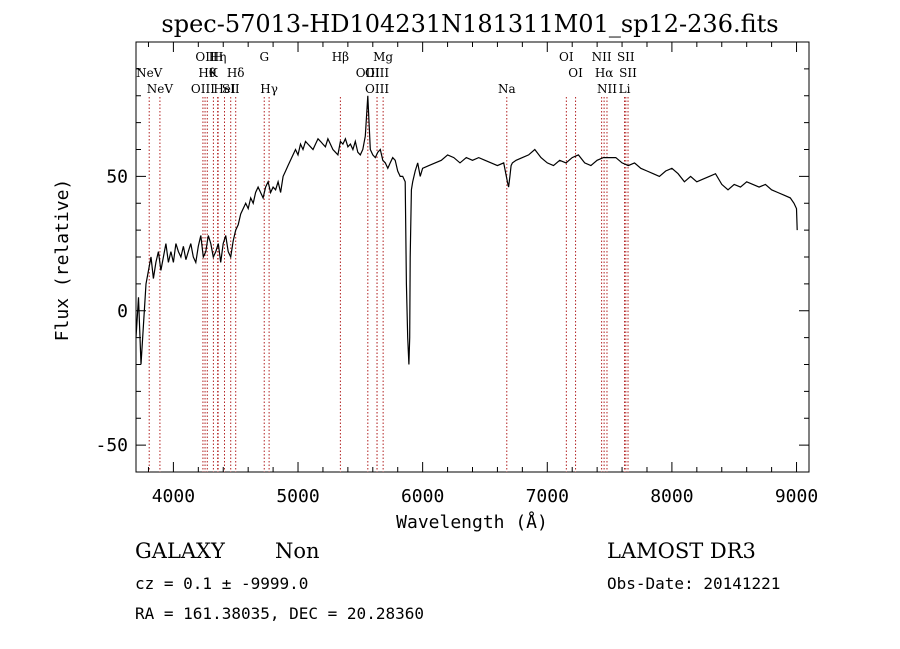  Describe the element at coordinates (507, 89) in the screenshot. I see `marker-label: Na` at that location.